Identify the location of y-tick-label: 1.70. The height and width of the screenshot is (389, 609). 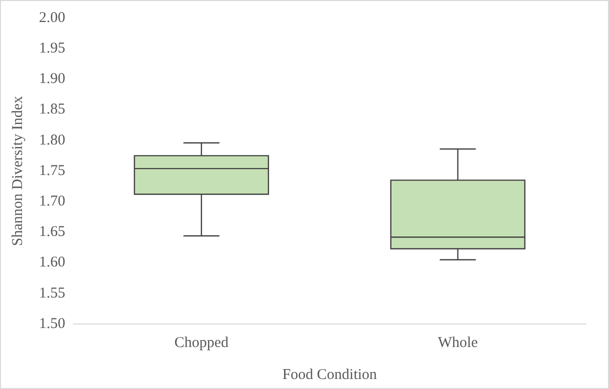
(52, 202).